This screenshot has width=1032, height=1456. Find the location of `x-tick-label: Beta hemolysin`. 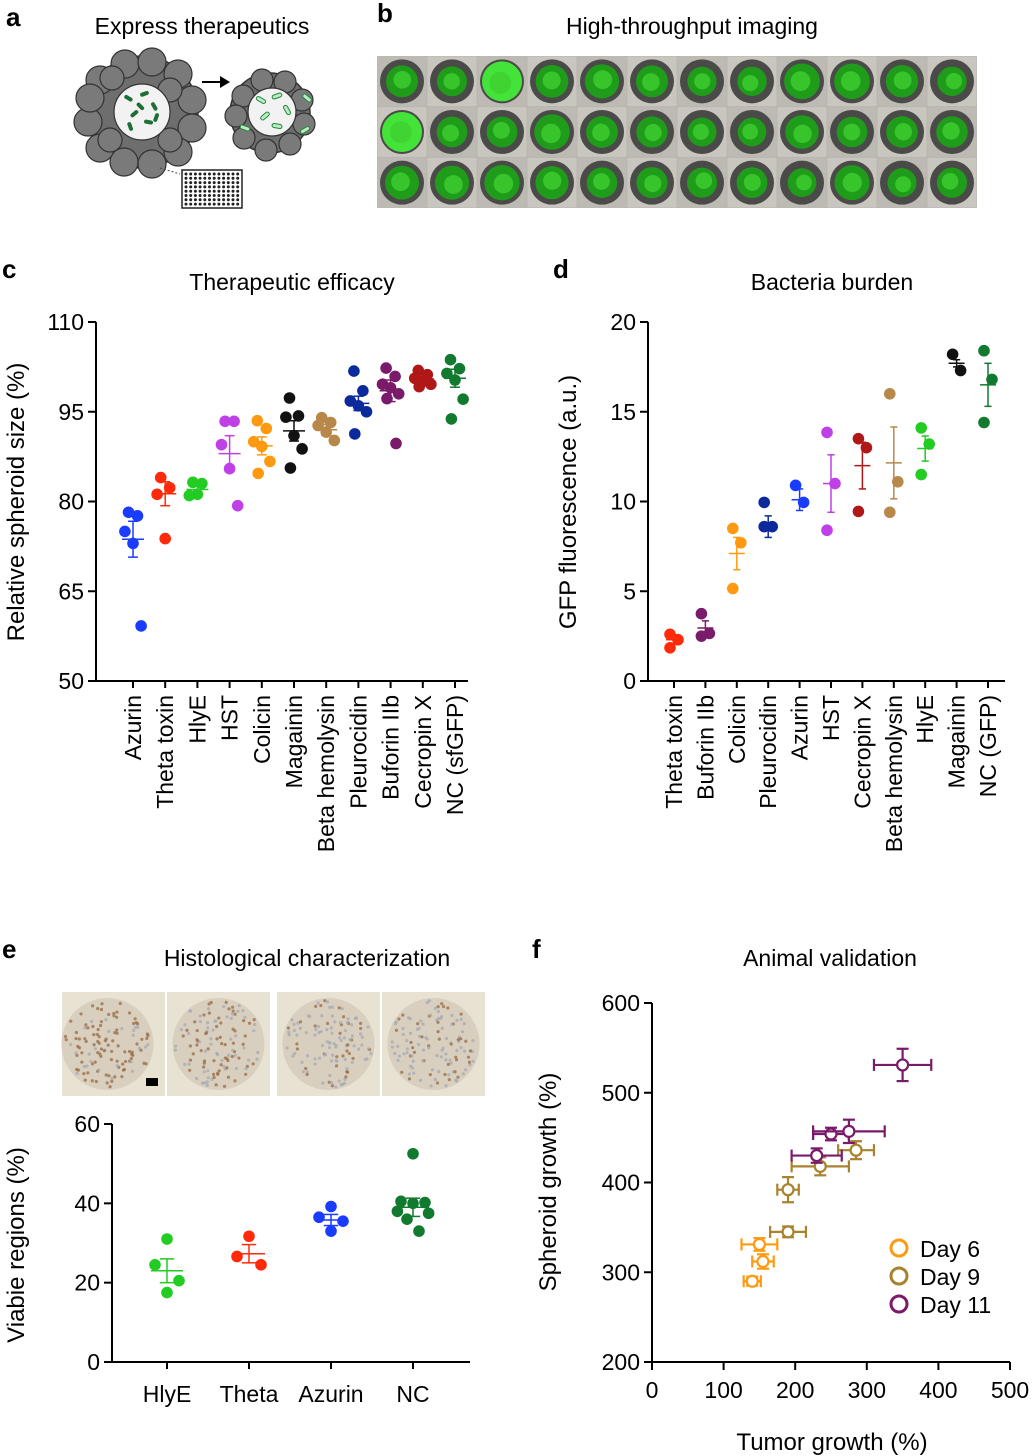

x-tick-label: Beta hemolysin is located at coordinates (894, 773).